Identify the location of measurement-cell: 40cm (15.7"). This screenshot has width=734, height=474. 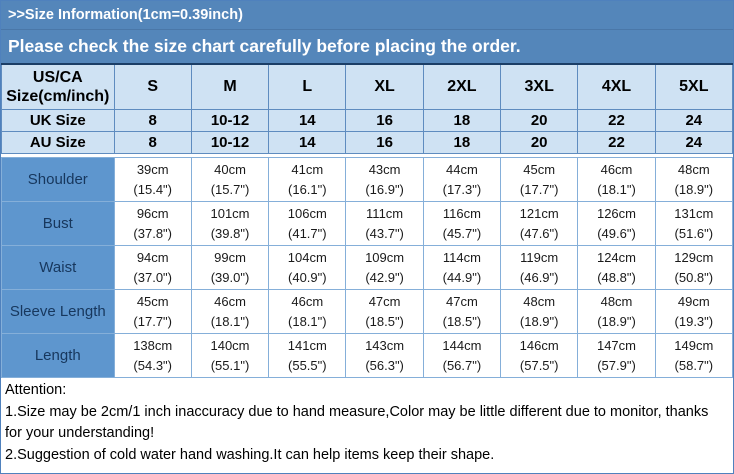
(230, 179).